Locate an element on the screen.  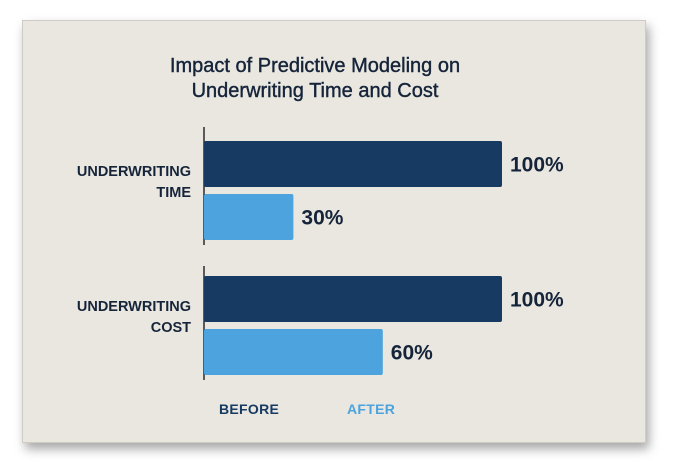
category-labels: UNDERWRITING TIME UNDERWRITING COST is located at coordinates (134, 250).